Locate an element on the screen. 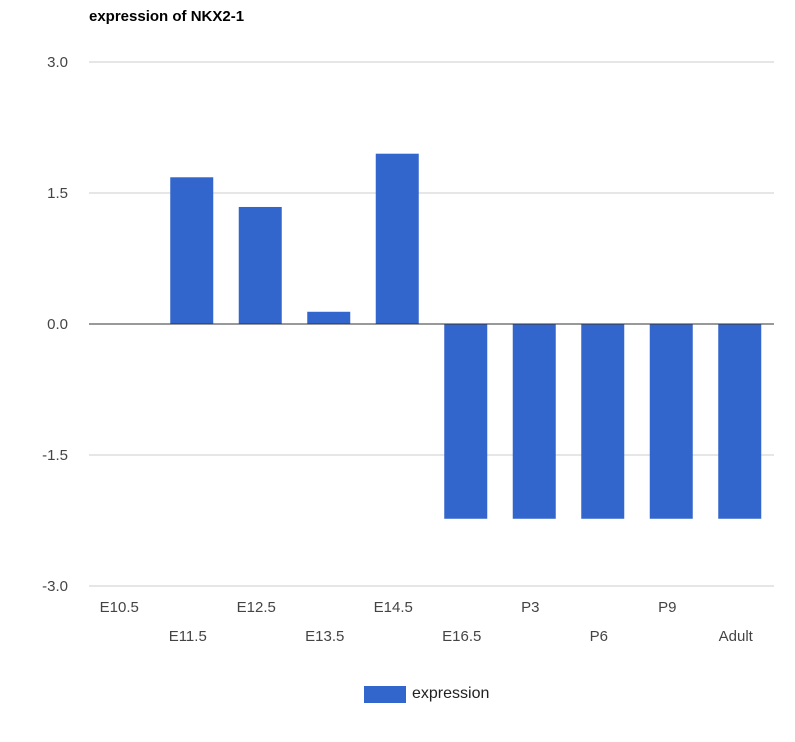 This screenshot has width=795, height=742. y-tick-label: 0.0 is located at coordinates (57, 324).